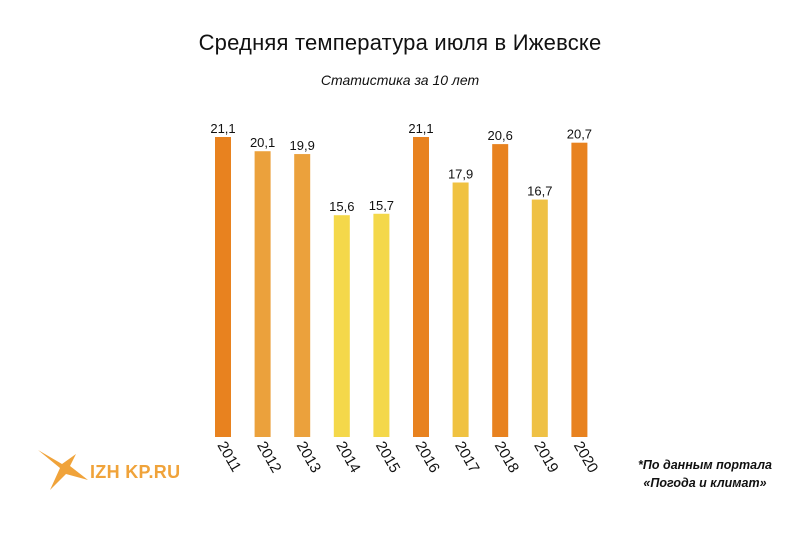 The width and height of the screenshot is (800, 533). What do you see at coordinates (223, 287) in the screenshot?
I see `bar-2011` at bounding box center [223, 287].